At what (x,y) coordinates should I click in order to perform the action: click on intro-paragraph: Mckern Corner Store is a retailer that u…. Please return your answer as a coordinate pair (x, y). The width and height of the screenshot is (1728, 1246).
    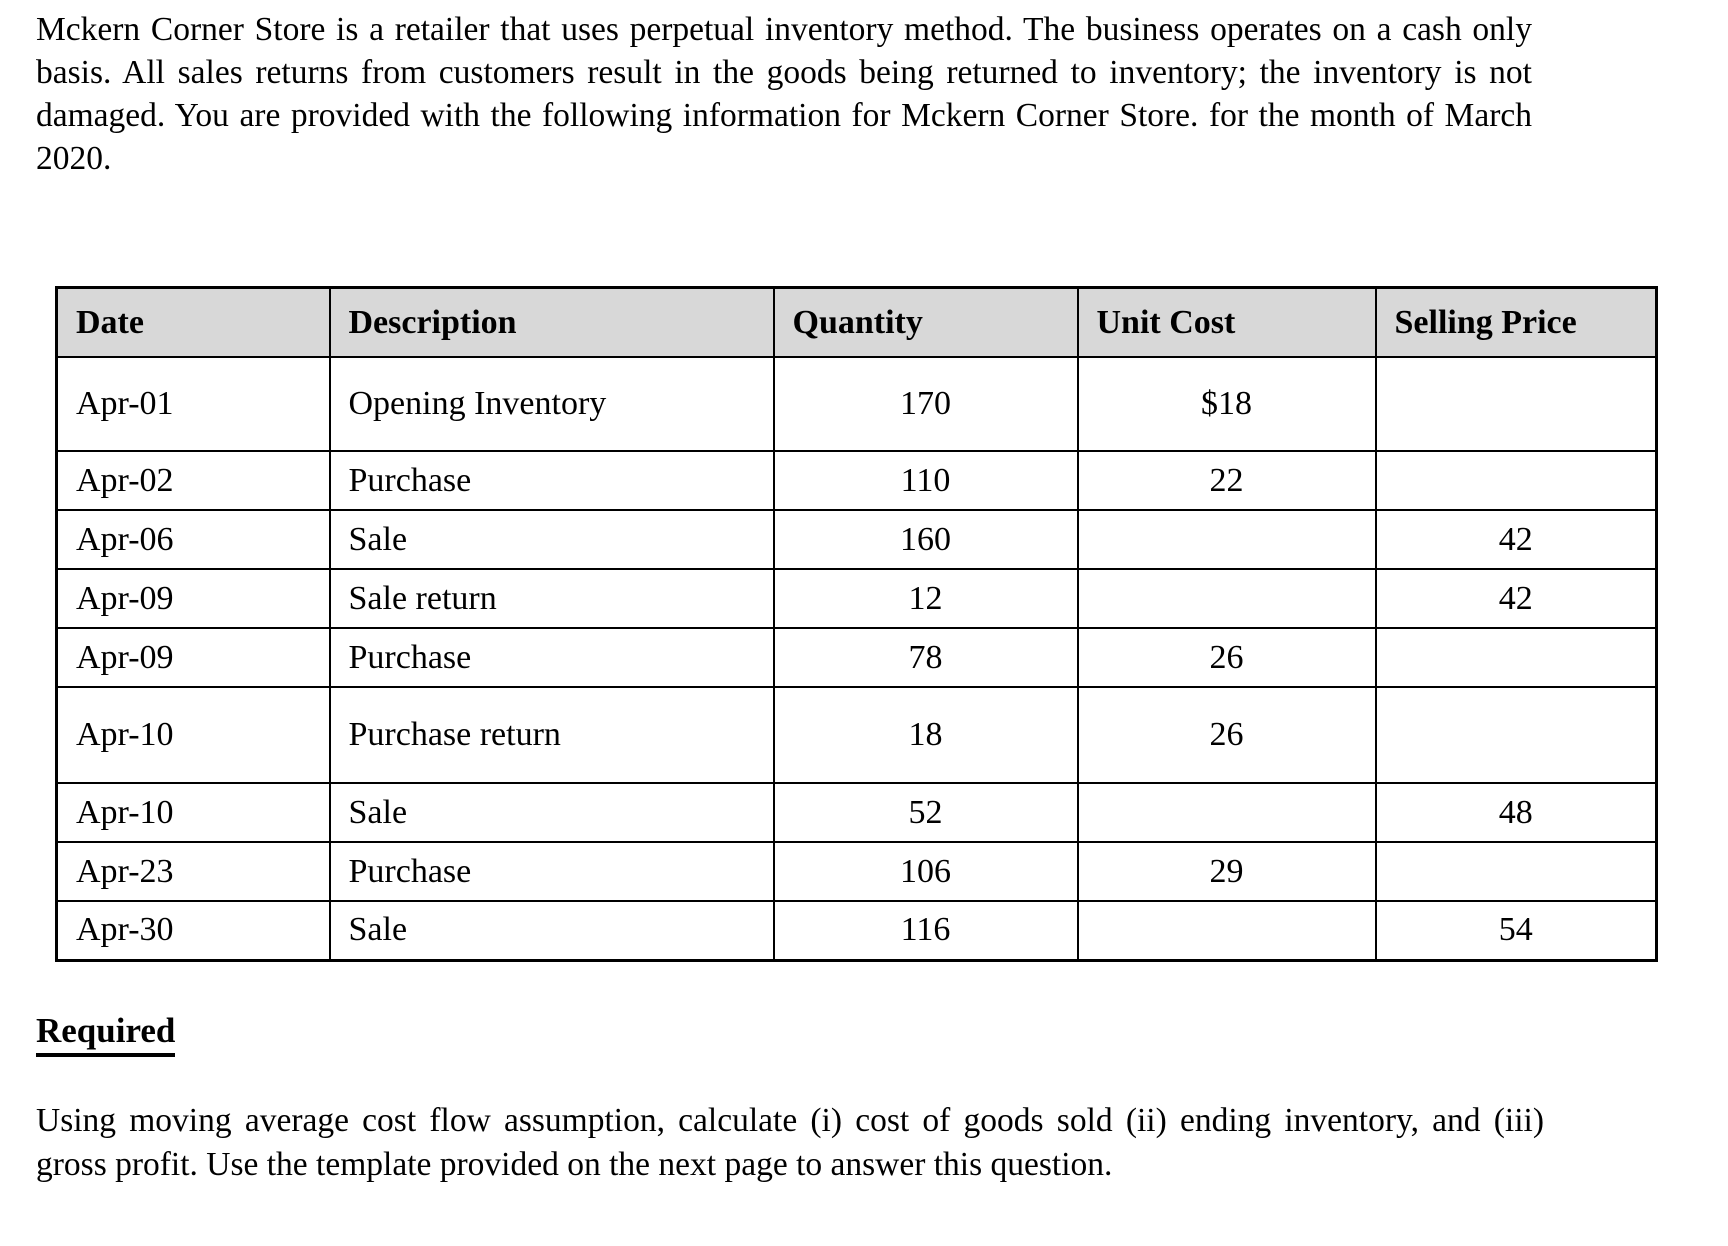
    Looking at the image, I should click on (784, 94).